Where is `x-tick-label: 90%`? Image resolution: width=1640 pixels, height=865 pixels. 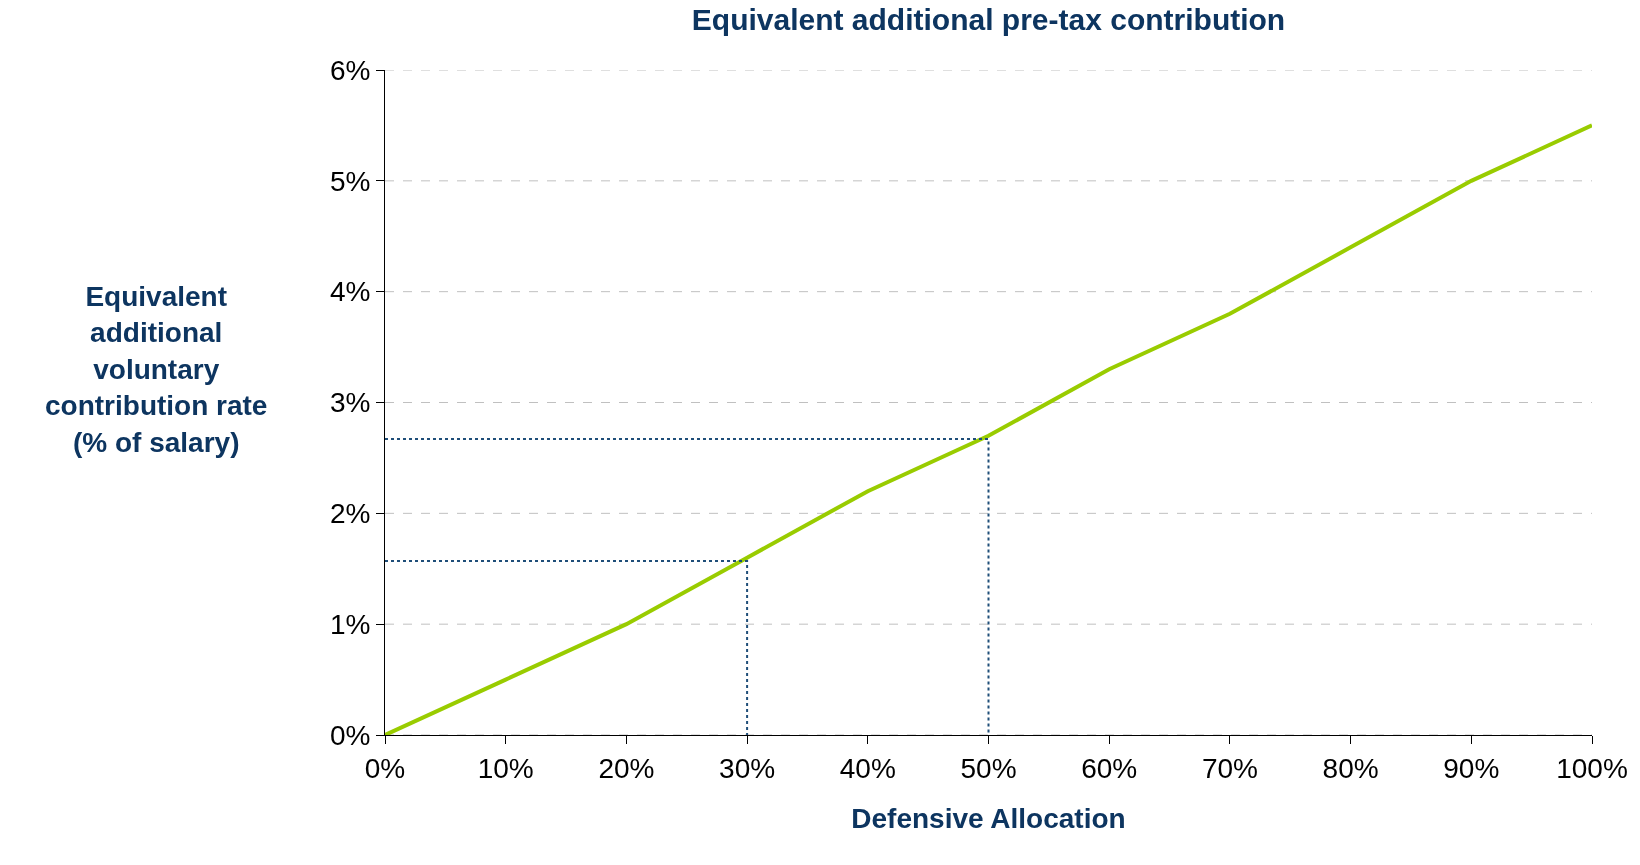
x-tick-label: 90% is located at coordinates (1471, 768).